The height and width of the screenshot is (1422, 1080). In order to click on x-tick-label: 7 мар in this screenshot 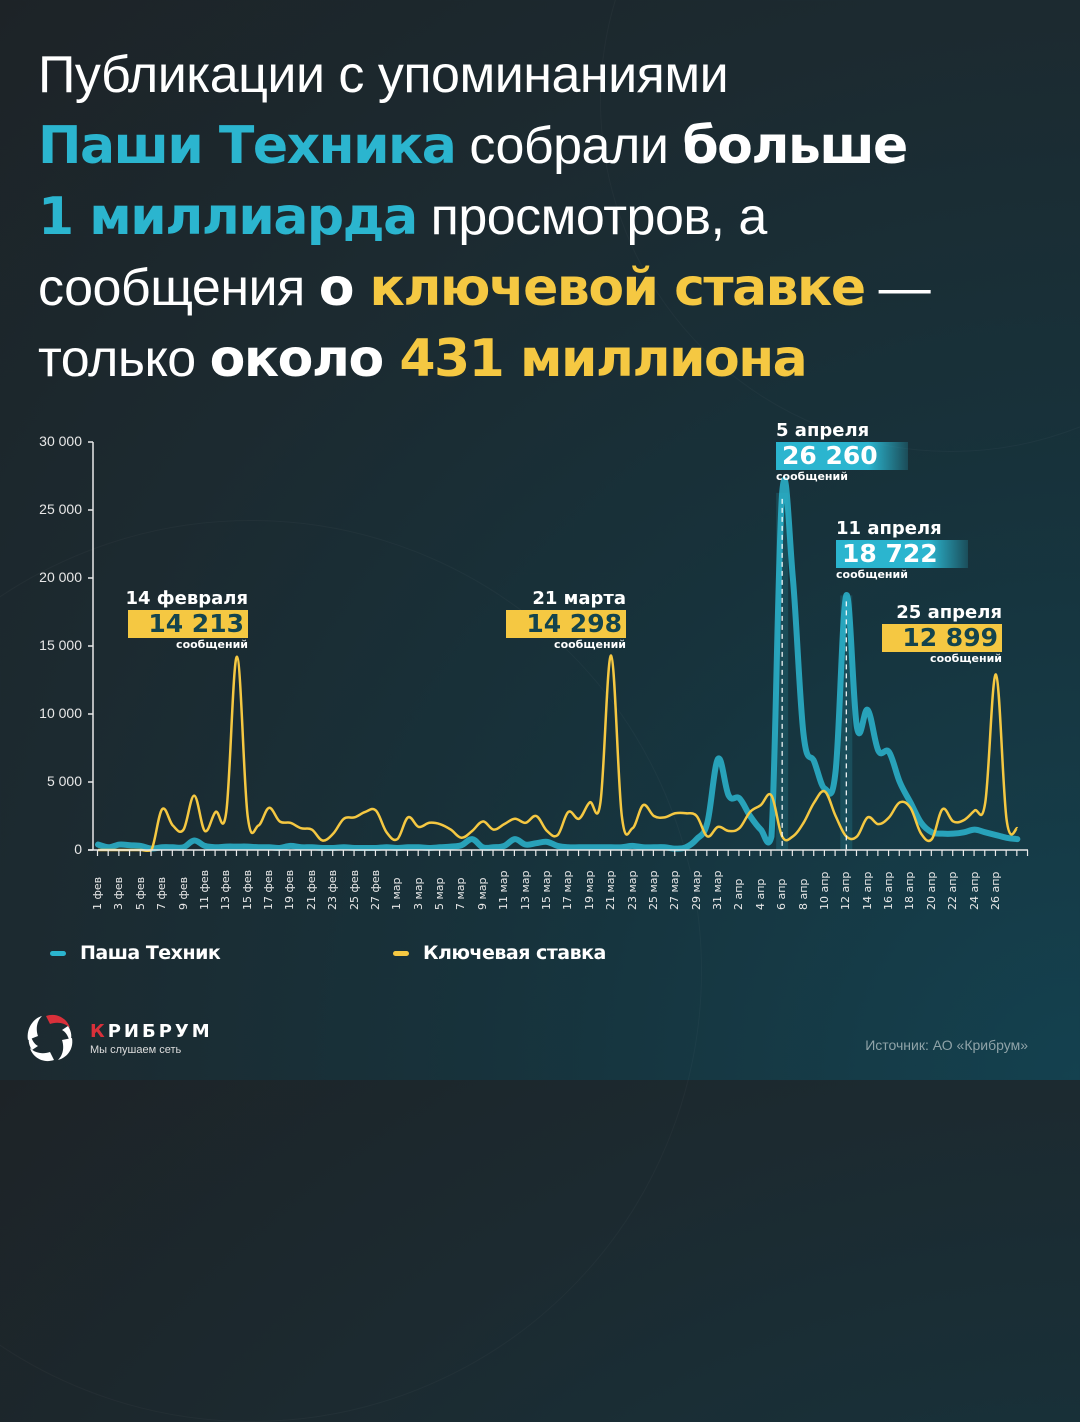, I will do `click(461, 893)`.